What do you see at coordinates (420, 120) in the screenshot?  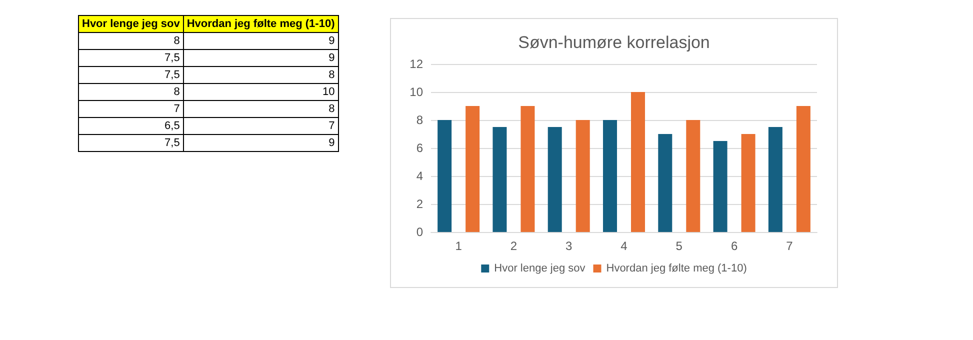 I see `y-tick-label: 8` at bounding box center [420, 120].